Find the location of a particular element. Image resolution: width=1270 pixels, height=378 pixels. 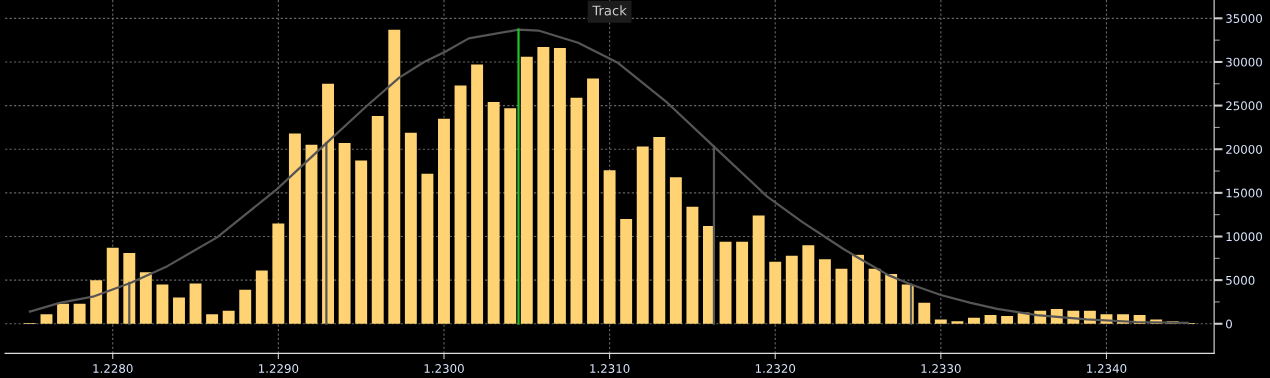

y-tick-label: 15000 is located at coordinates (1244, 193).